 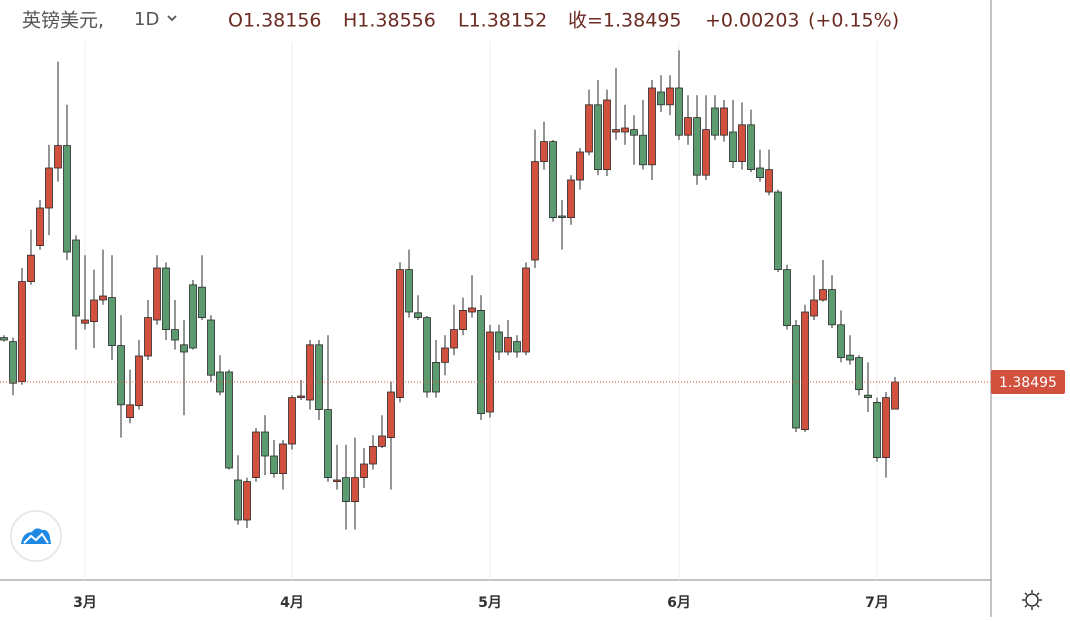 What do you see at coordinates (625, 21) in the screenshot?
I see `legend-item: 收=1.38495` at bounding box center [625, 21].